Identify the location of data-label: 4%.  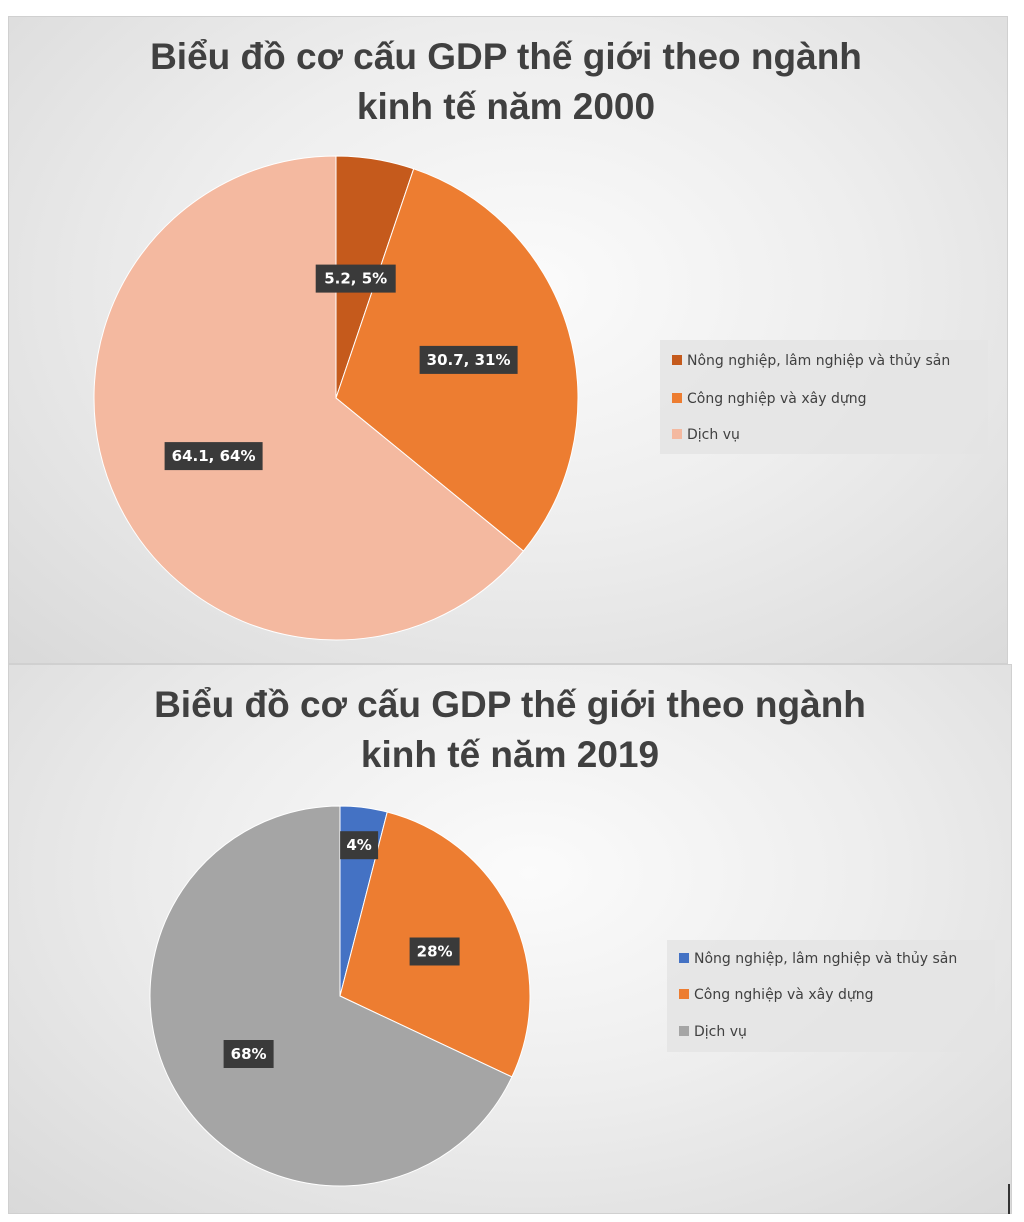
(358, 845).